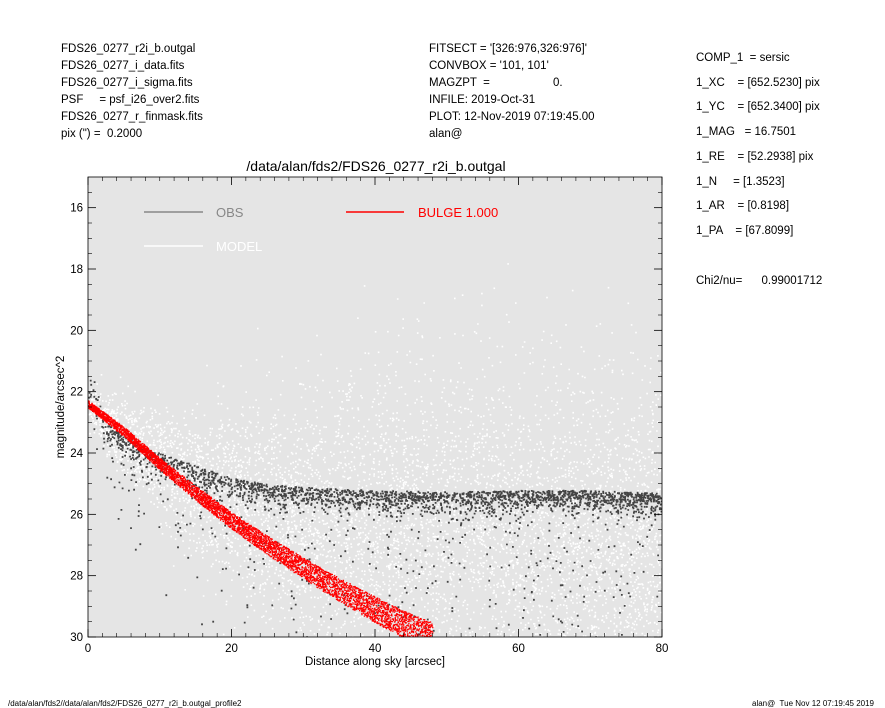 Image resolution: width=885 pixels, height=708 pixels. I want to click on fitsect-label: FITSECT = '[326:976,326:976]', so click(508, 49).